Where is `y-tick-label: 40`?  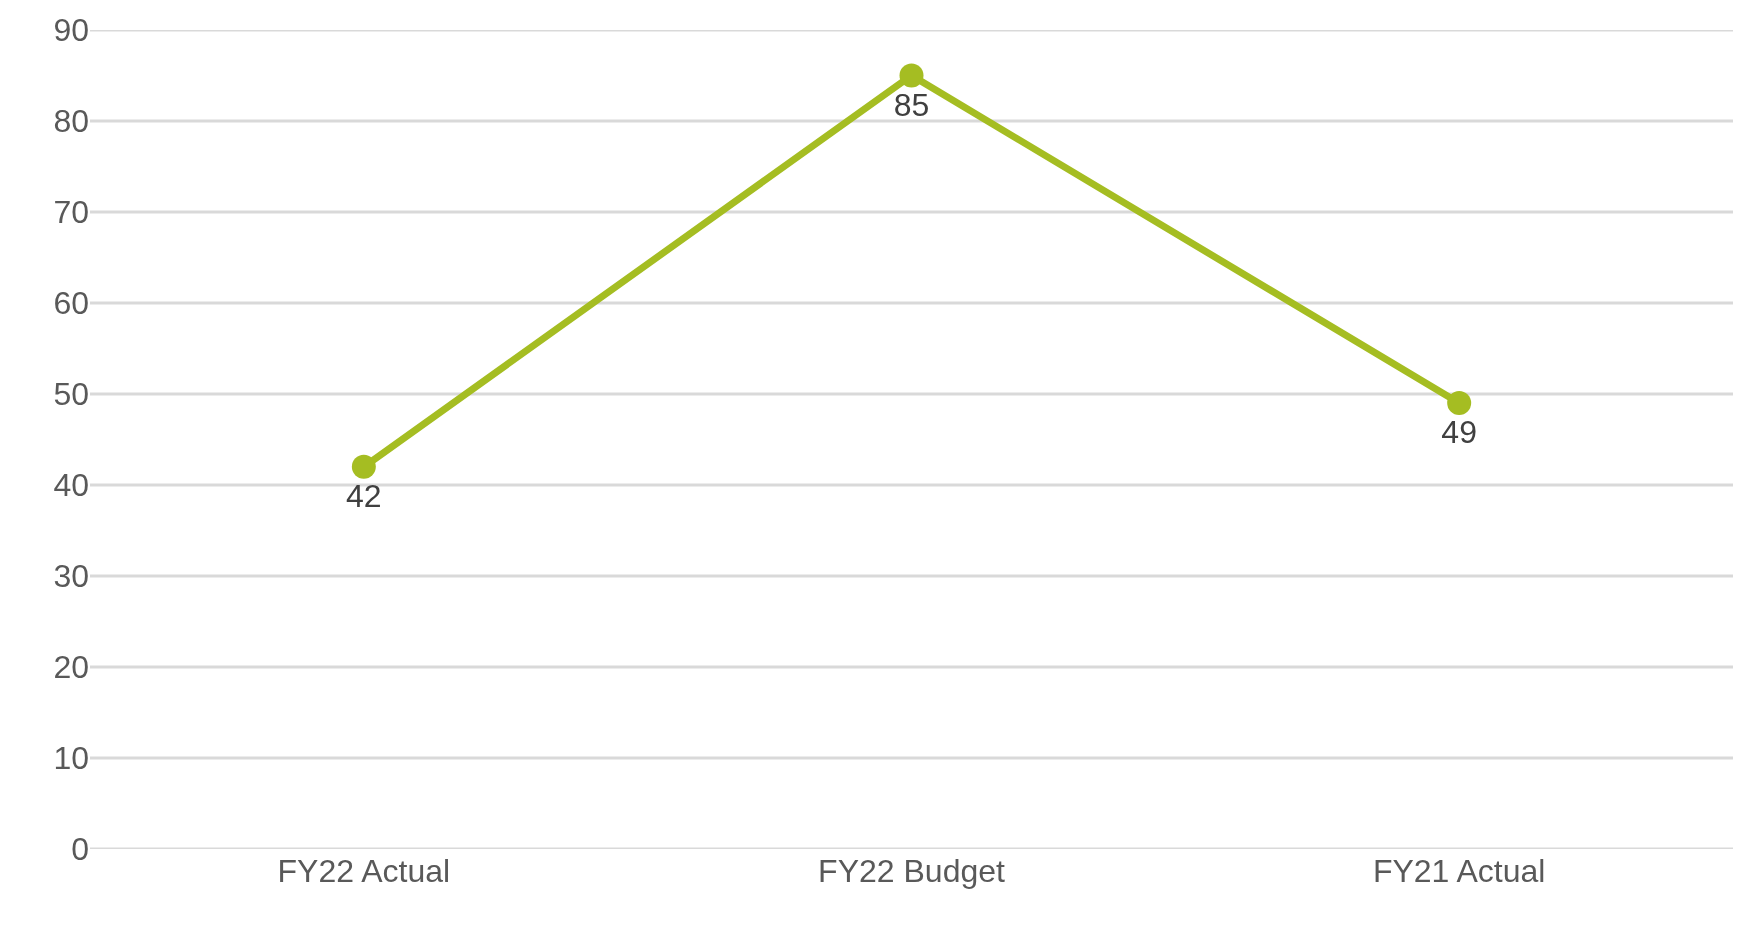 y-tick-label: 40 is located at coordinates (71, 485).